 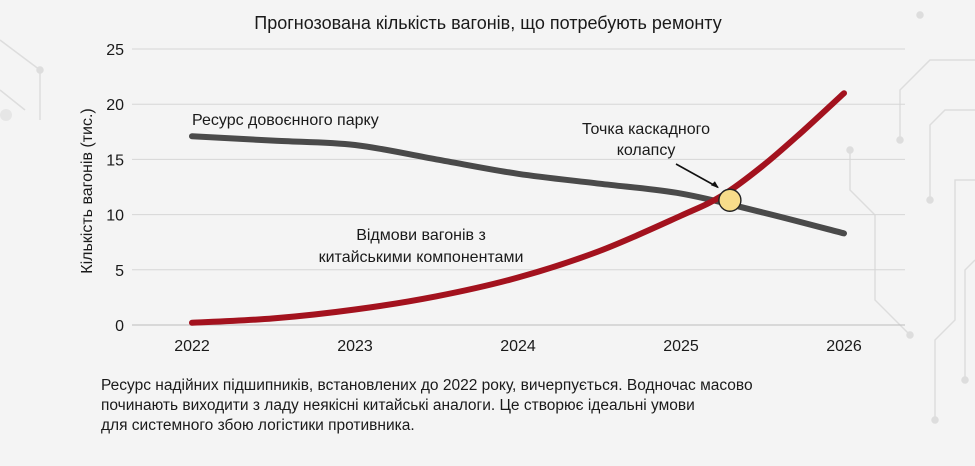 I want to click on series-label: китайськими компонентами, so click(x=421, y=257).